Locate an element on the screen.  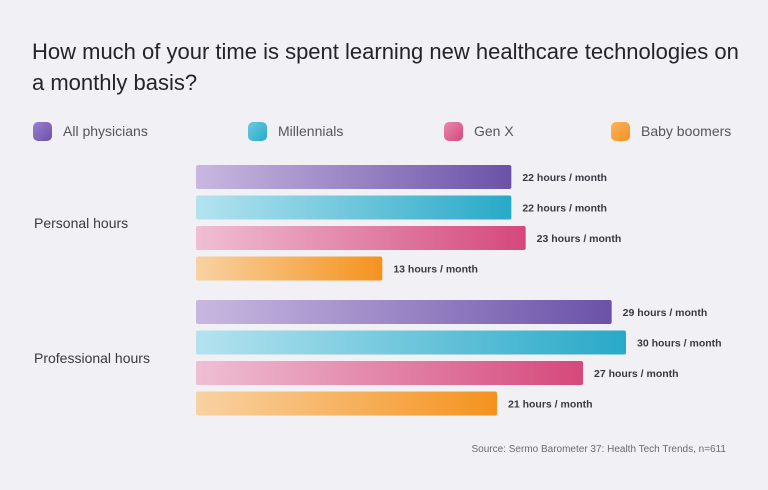
bar-value-label: 23 hours / month is located at coordinates (579, 239).